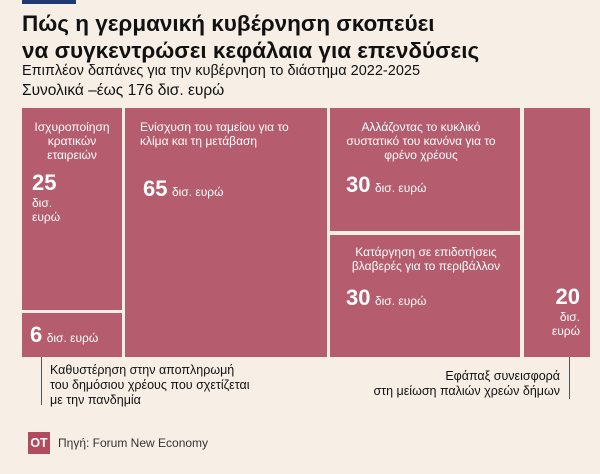 Image resolution: width=600 pixels, height=474 pixels. Describe the element at coordinates (46, 217) in the screenshot. I see `unit-line-2: ευρώ` at that location.